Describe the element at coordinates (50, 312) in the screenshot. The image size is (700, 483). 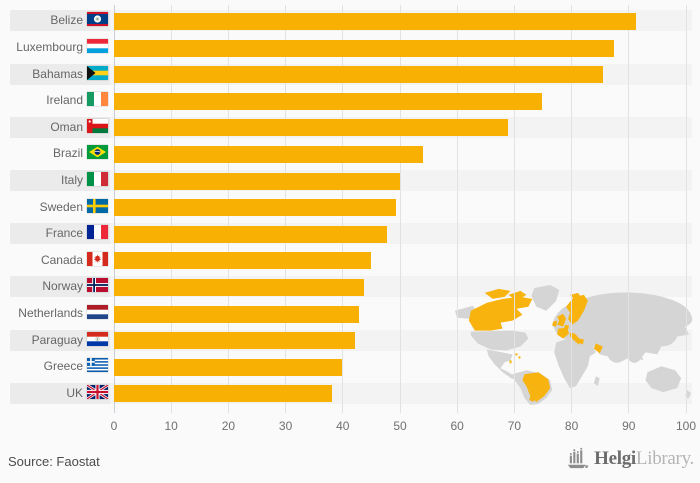
I see `category-label-netherlands: Netherlands` at that location.